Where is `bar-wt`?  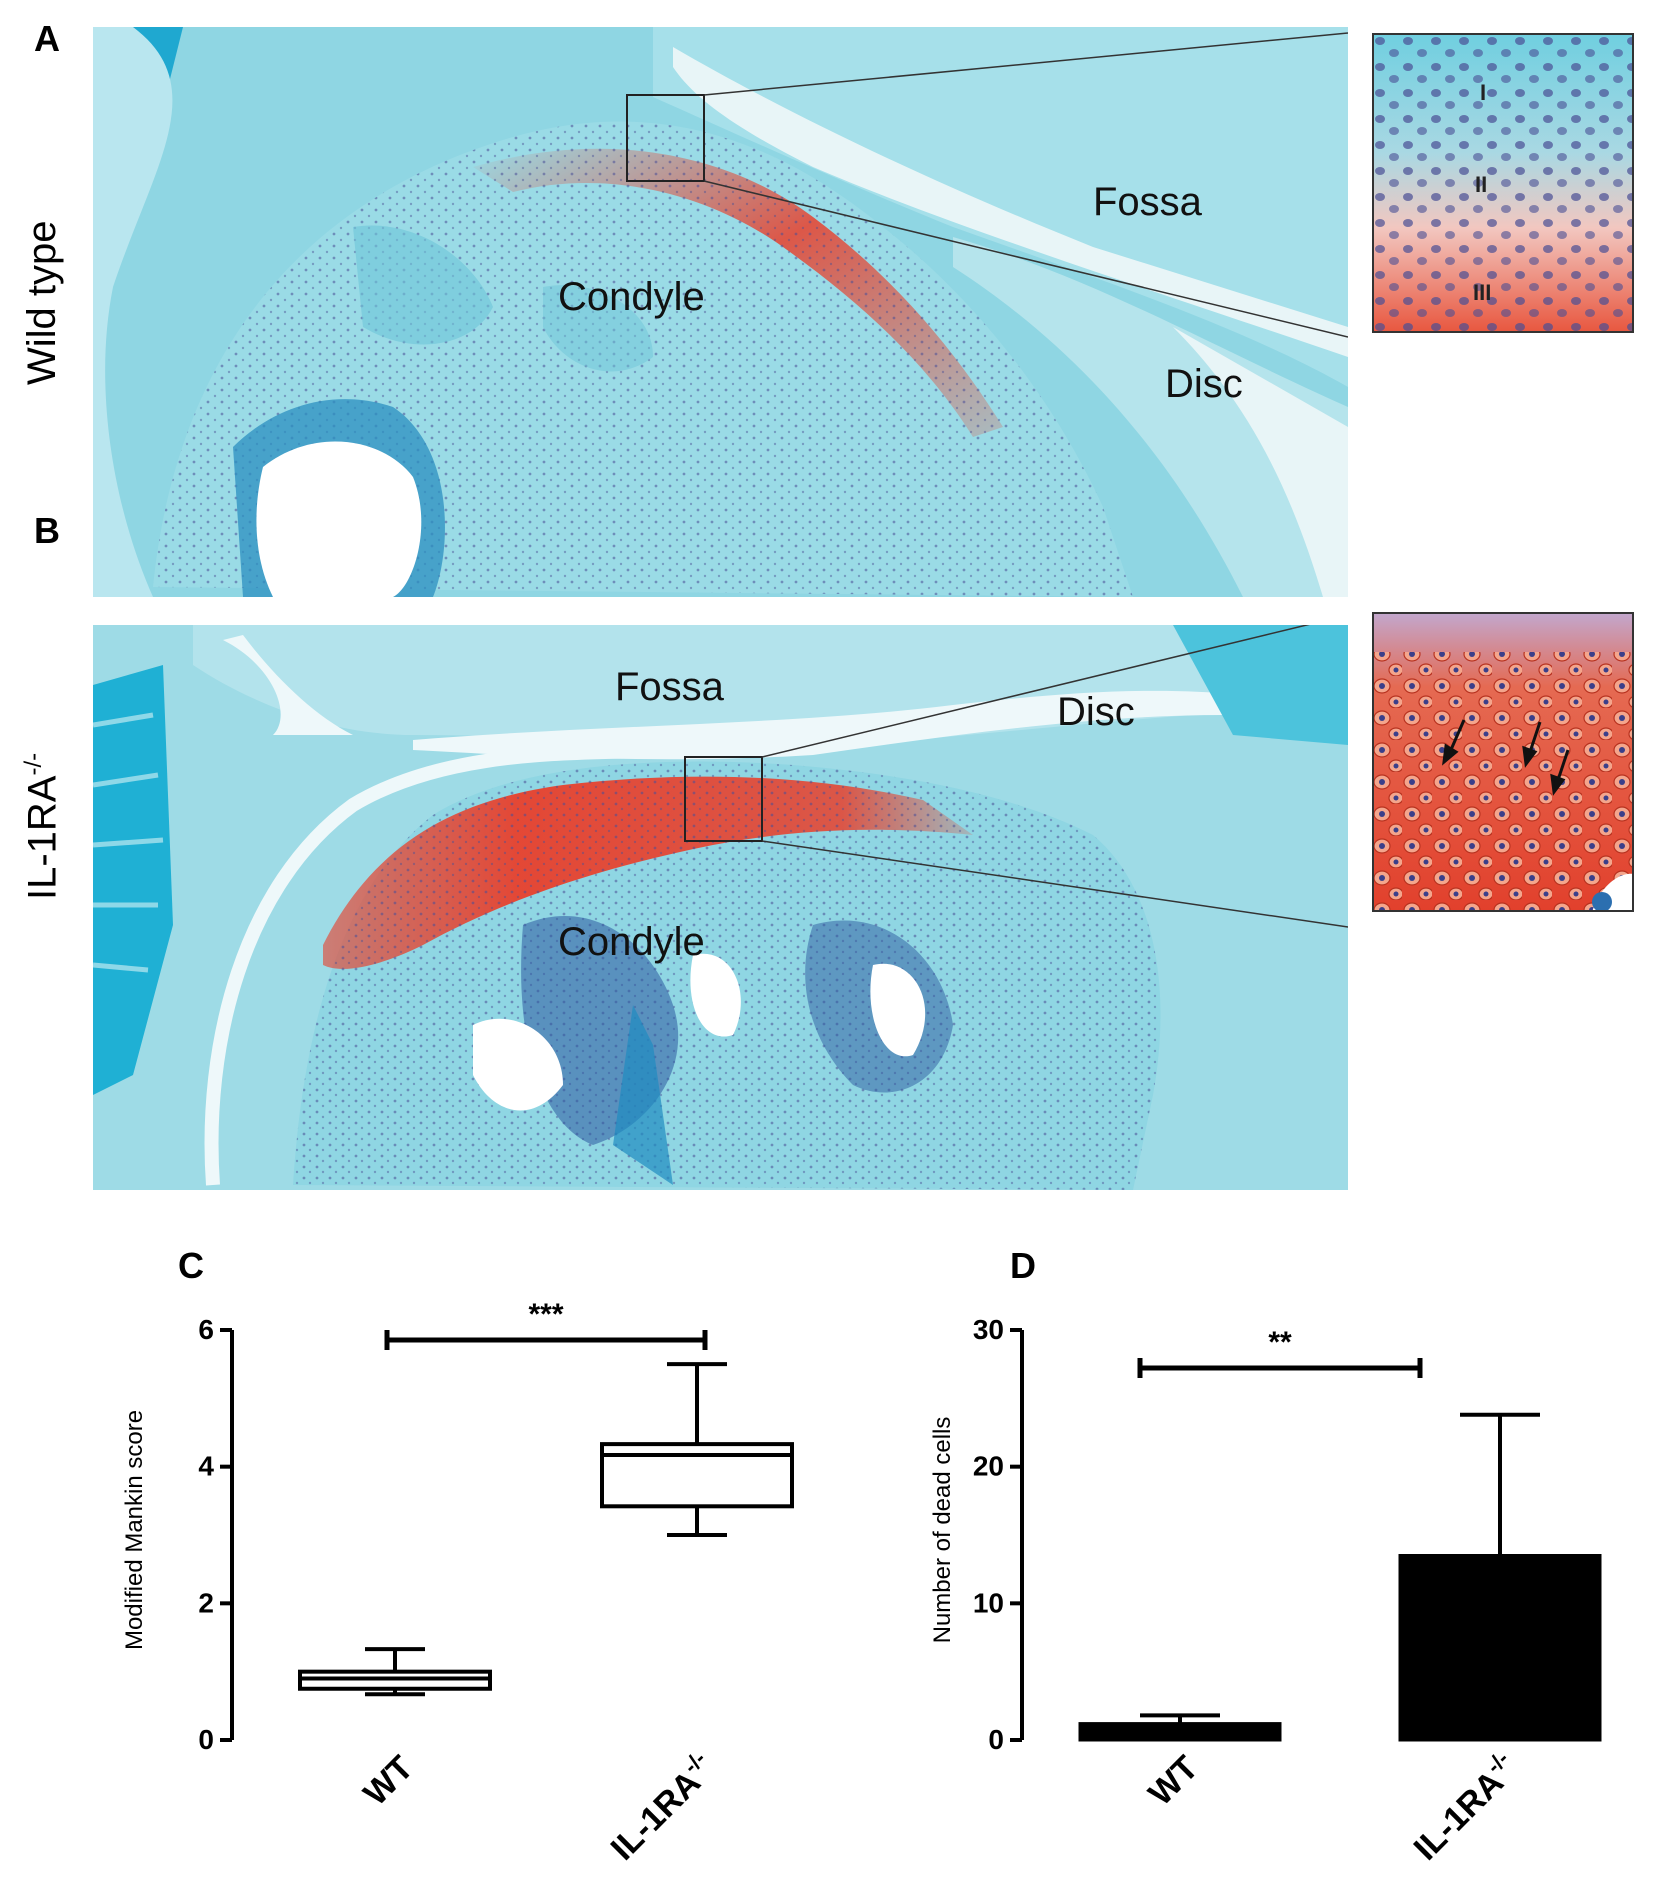 bar-wt is located at coordinates (1180, 1727).